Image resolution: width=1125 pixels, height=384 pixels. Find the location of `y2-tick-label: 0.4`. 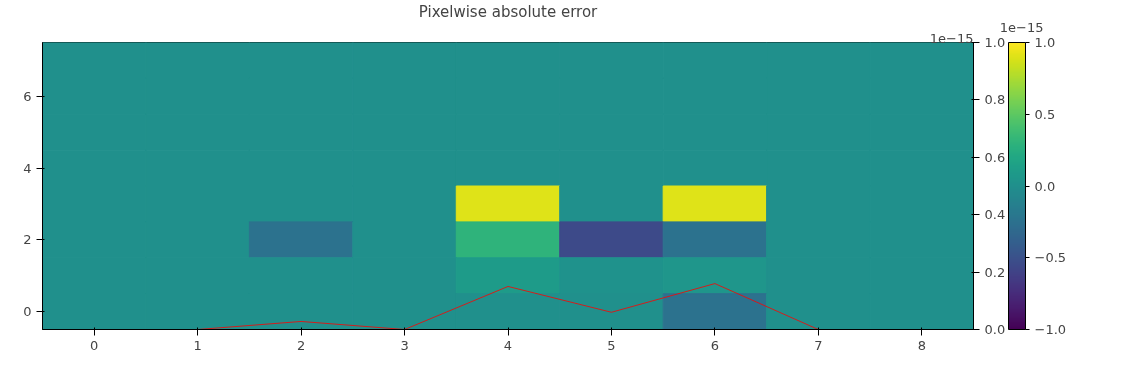

y2-tick-label: 0.4 is located at coordinates (995, 215).